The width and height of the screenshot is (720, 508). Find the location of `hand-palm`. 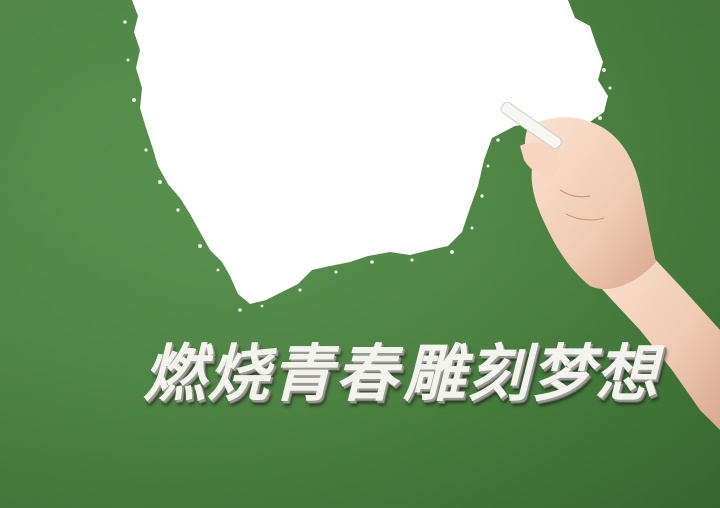

hand-palm is located at coordinates (590, 203).